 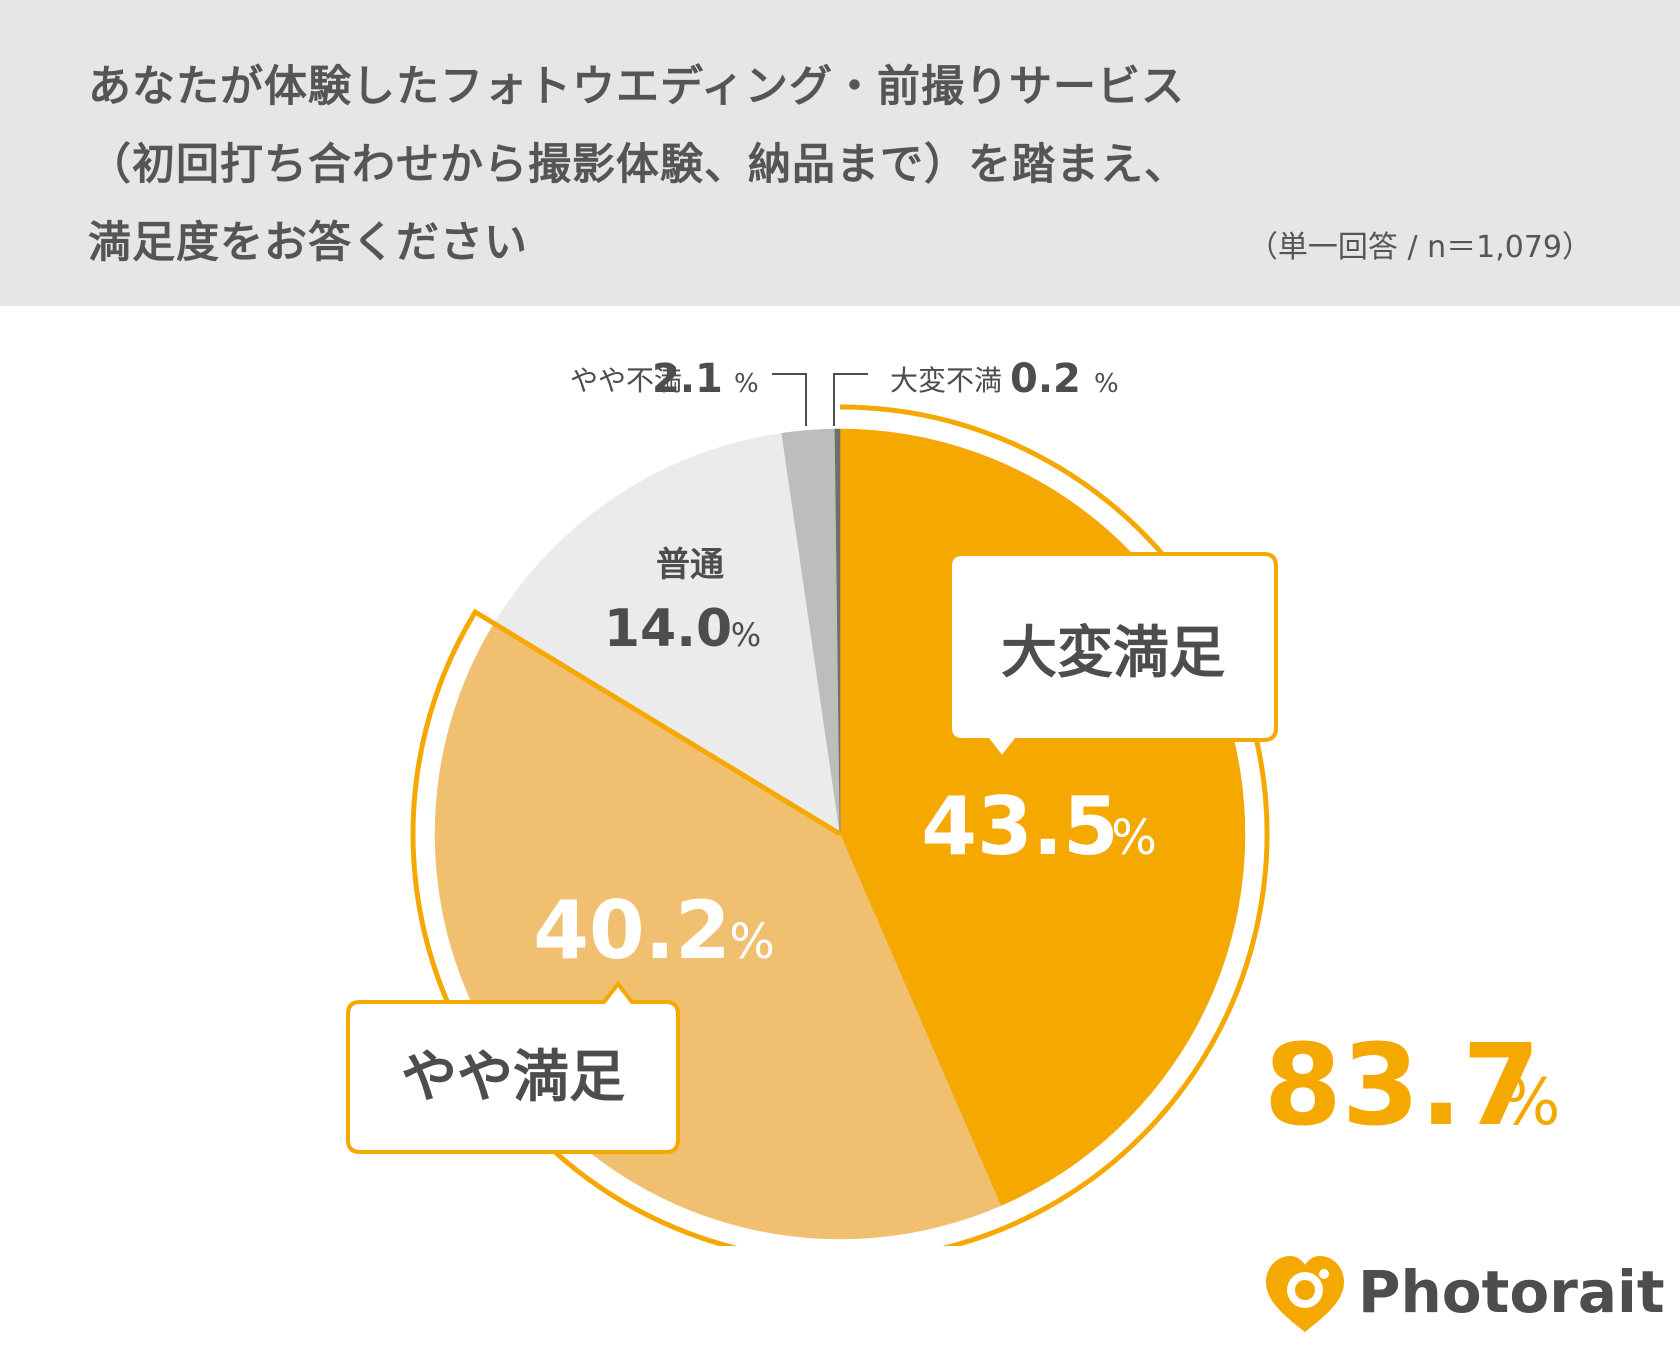 What do you see at coordinates (752, 942) in the screenshot?
I see `unit-yaya-manzoku: %` at bounding box center [752, 942].